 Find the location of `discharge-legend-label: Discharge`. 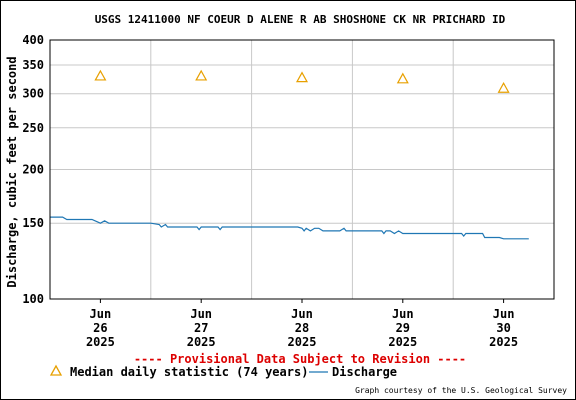

discharge-legend-label: Discharge is located at coordinates (364, 372).